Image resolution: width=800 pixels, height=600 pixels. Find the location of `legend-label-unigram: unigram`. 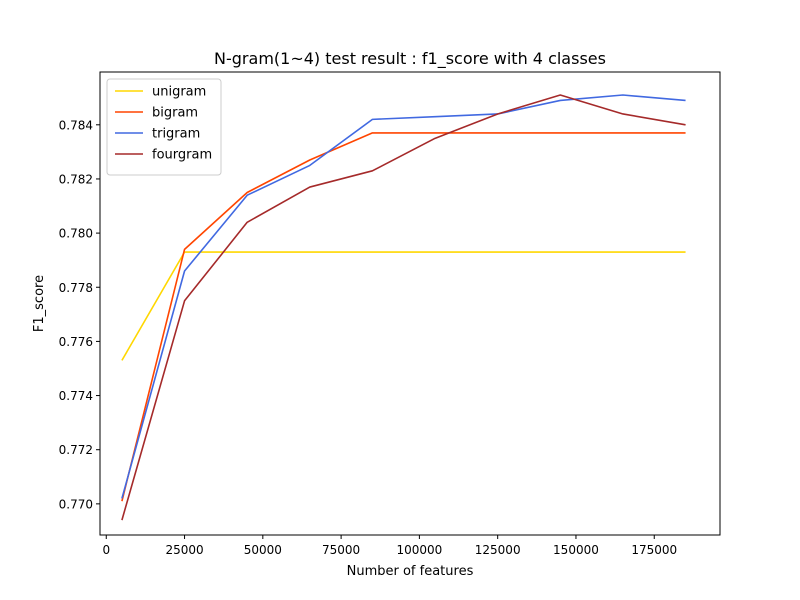

legend-label-unigram: unigram is located at coordinates (179, 92).